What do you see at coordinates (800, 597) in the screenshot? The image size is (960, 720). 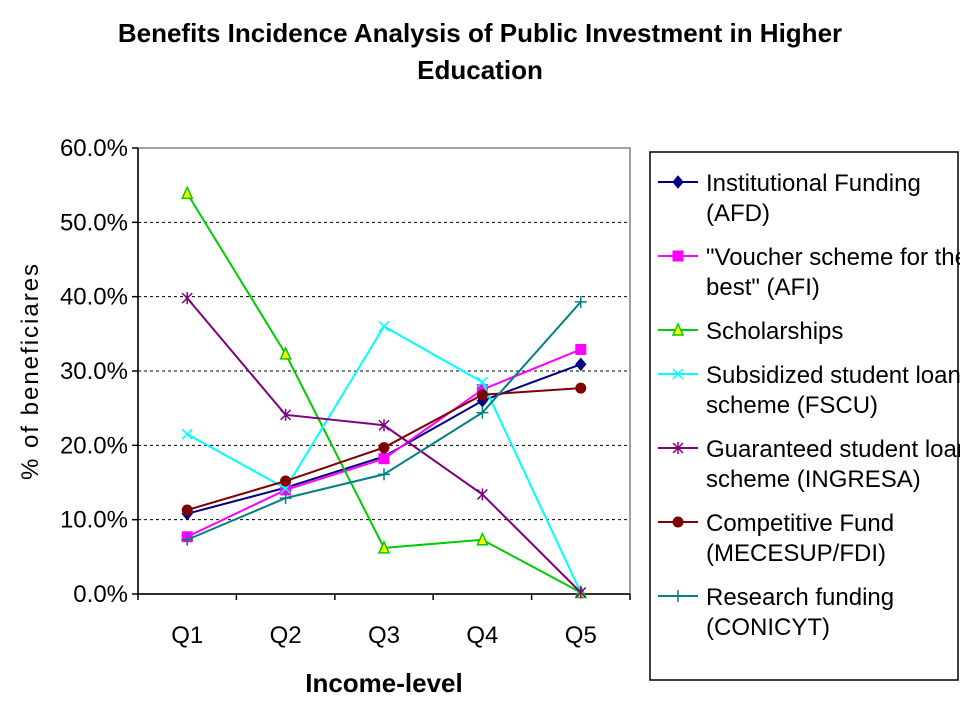 I see `legend-label: Research funding` at bounding box center [800, 597].